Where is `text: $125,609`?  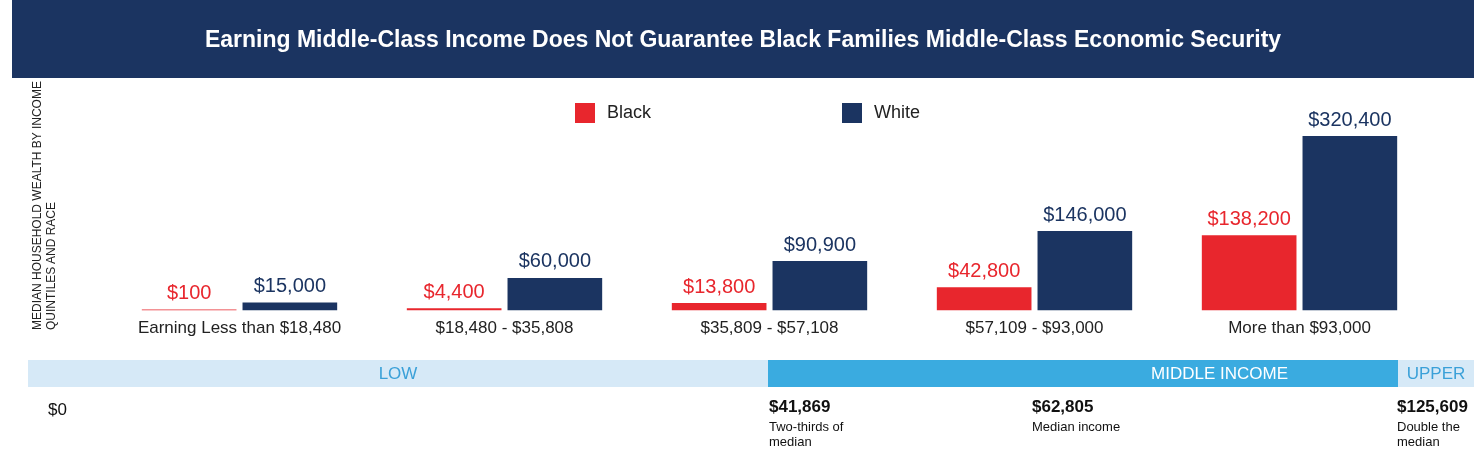 text: $125,609 is located at coordinates (1432, 407).